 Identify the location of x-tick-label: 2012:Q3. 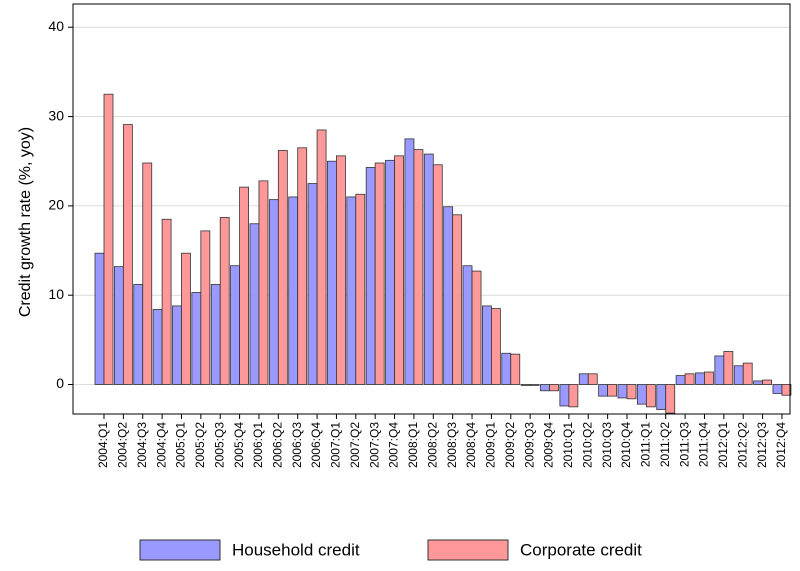
(762, 445).